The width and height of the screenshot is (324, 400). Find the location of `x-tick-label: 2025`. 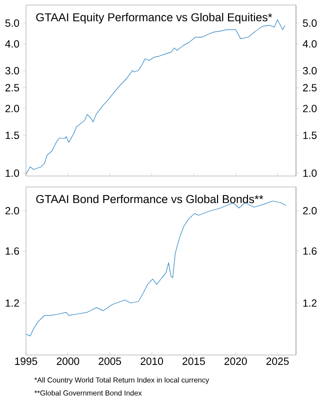

x-tick-label: 2025 is located at coordinates (277, 361).